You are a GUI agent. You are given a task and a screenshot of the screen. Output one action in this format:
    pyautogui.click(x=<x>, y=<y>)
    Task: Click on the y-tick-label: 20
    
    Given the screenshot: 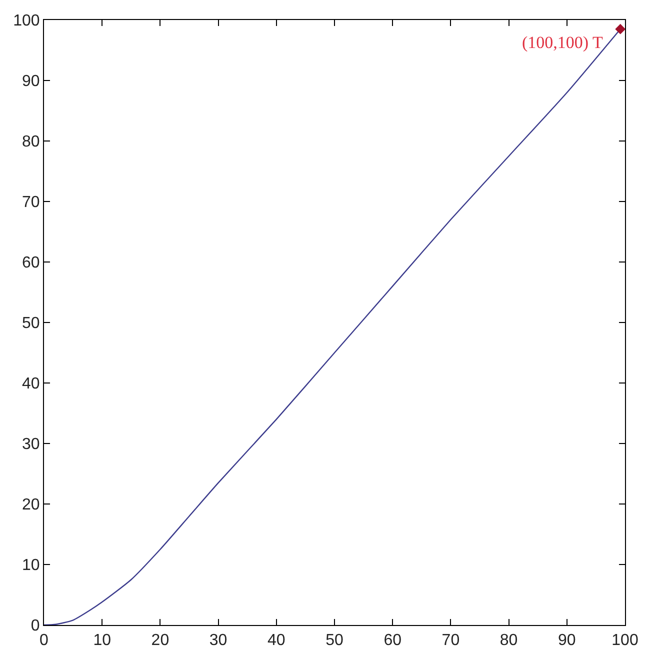 What is the action you would take?
    pyautogui.click(x=31, y=505)
    